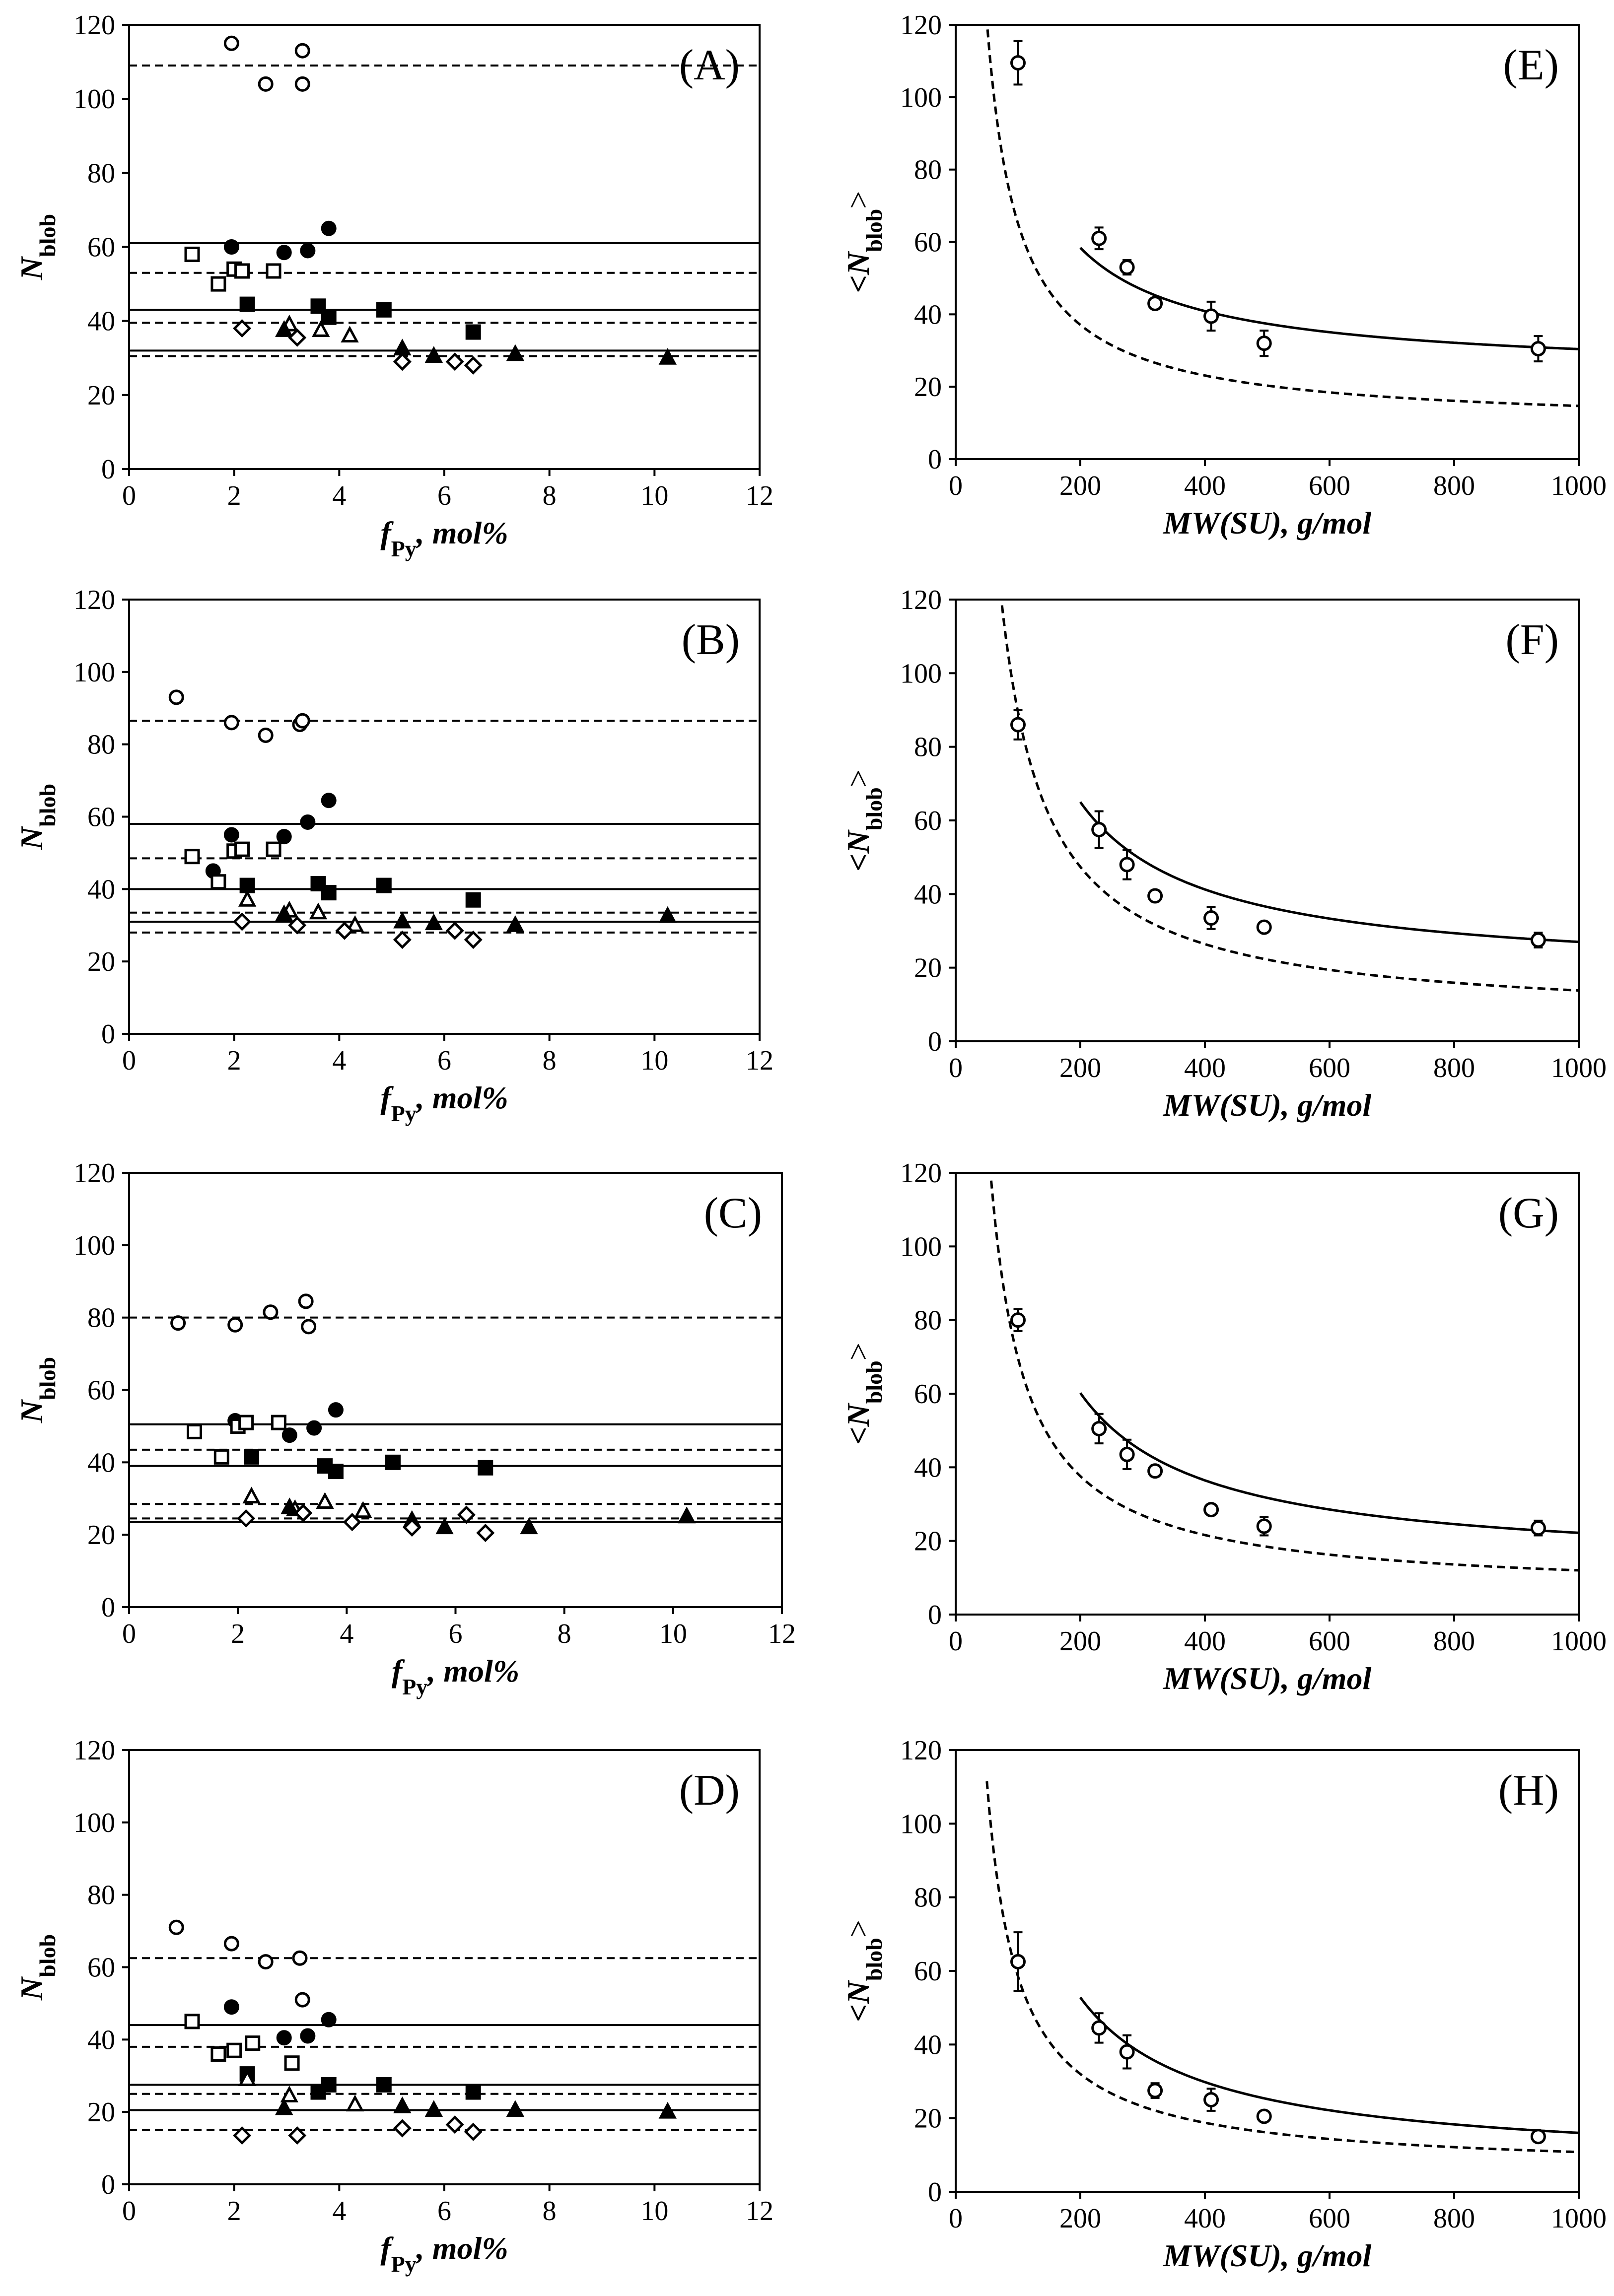 This screenshot has width=1614, height=2296. Describe the element at coordinates (1080, 486) in the screenshot. I see `x-tick-label: 200` at that location.